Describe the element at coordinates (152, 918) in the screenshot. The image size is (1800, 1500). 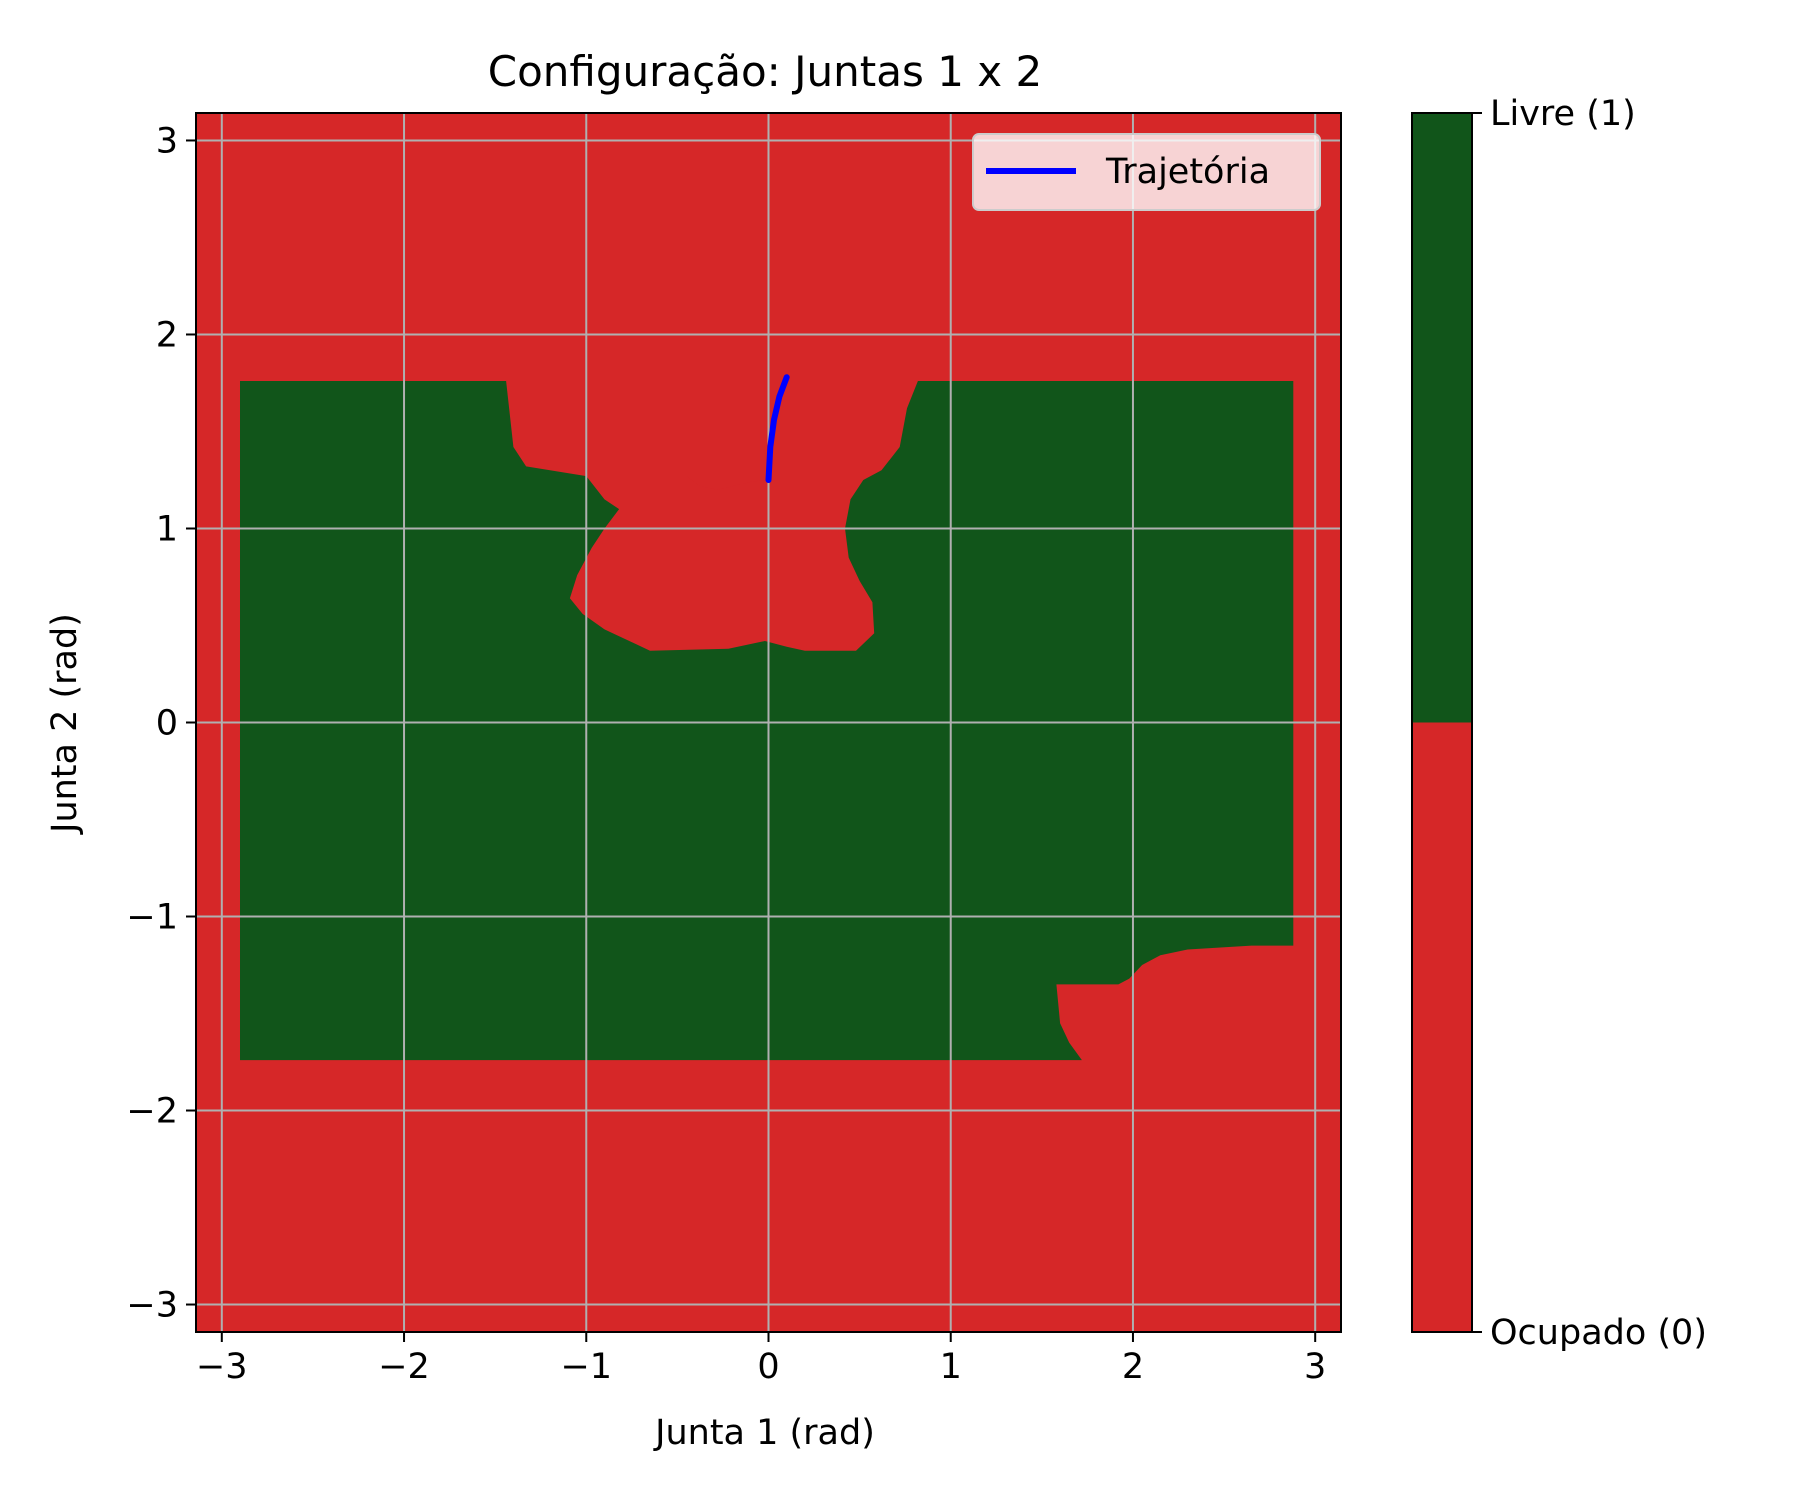
I see `y-tick-label: −1` at that location.